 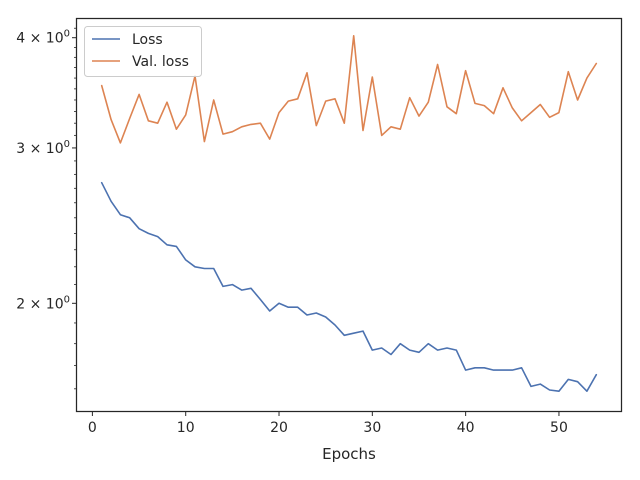 What do you see at coordinates (43, 303) in the screenshot?
I see `y-tick-label: 2 × 100` at bounding box center [43, 303].